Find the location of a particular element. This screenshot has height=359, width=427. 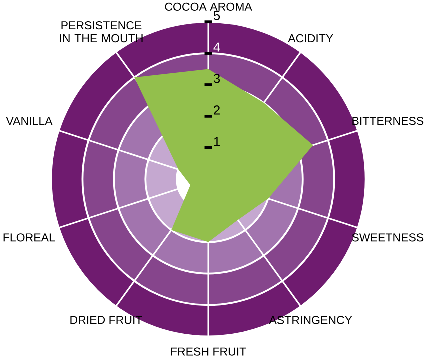

spoke-label: VANILLA is located at coordinates (29, 121).